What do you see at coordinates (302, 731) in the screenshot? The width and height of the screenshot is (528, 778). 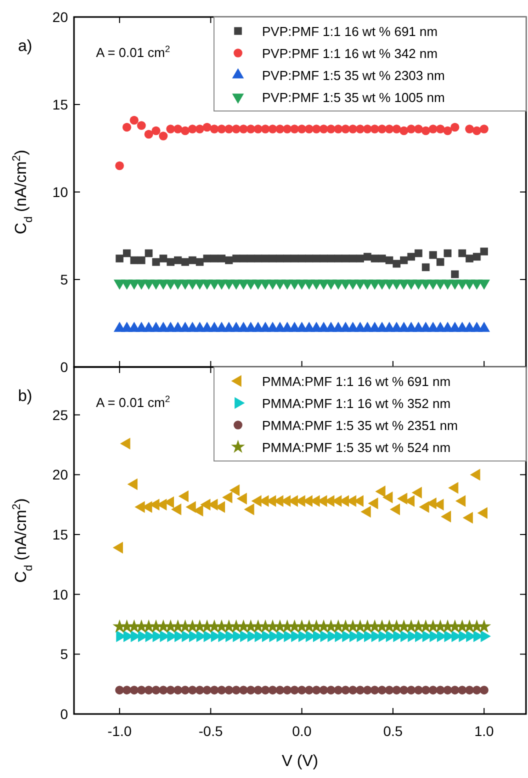 I see `x-tick-label: 0.0` at bounding box center [302, 731].